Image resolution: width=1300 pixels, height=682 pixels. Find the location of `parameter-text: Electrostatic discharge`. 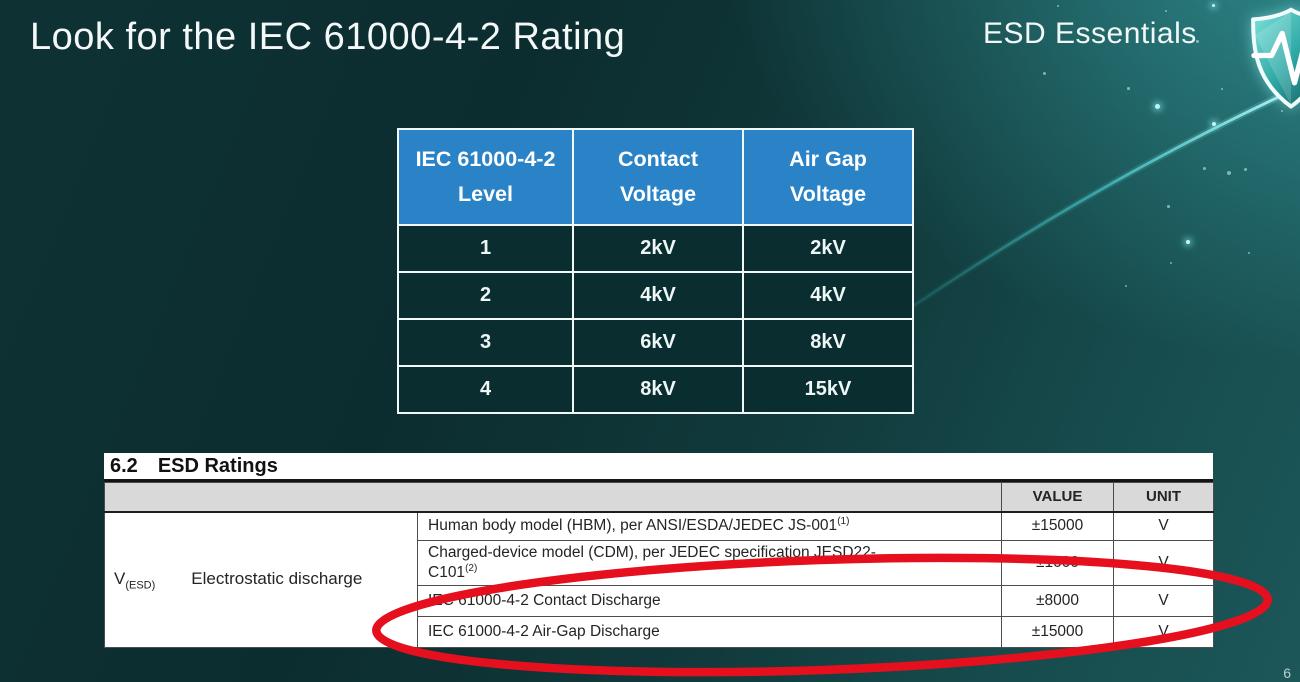

parameter-text: Electrostatic discharge is located at coordinates (277, 578).